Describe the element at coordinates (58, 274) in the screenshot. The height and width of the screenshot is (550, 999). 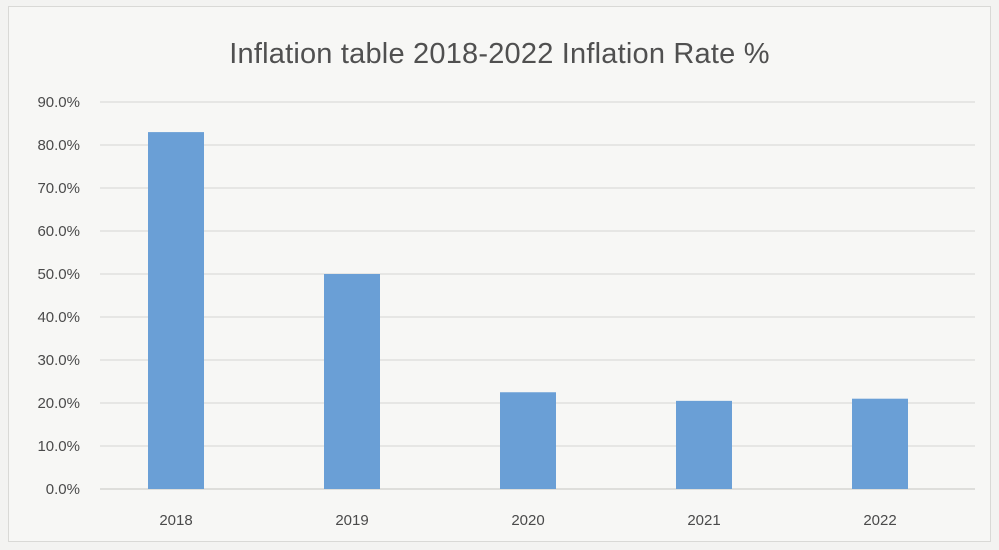
I see `y-tick-label: 50.0%` at that location.